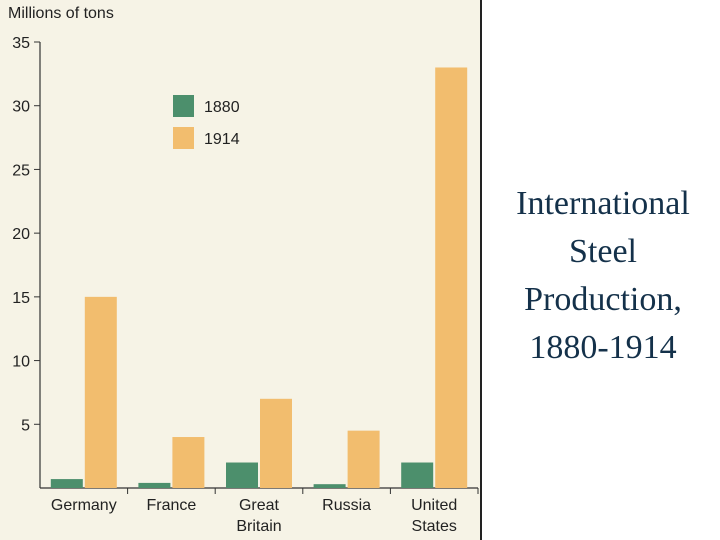  I want to click on bar-1914-united-states, so click(451, 277).